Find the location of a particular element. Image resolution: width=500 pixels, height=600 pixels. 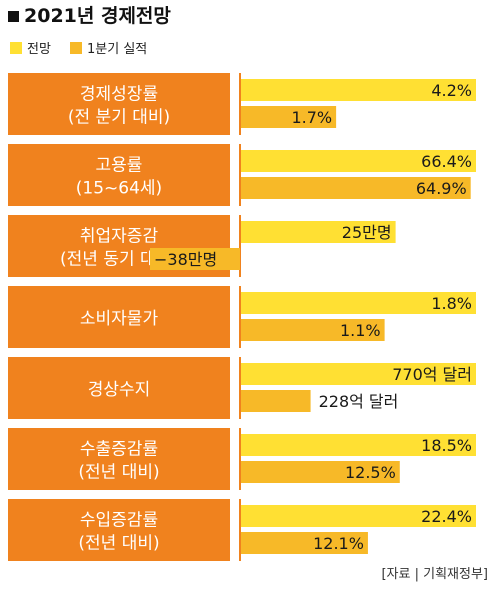

chart-row: 소비자물가 1.8% 1.1% is located at coordinates (242, 317).